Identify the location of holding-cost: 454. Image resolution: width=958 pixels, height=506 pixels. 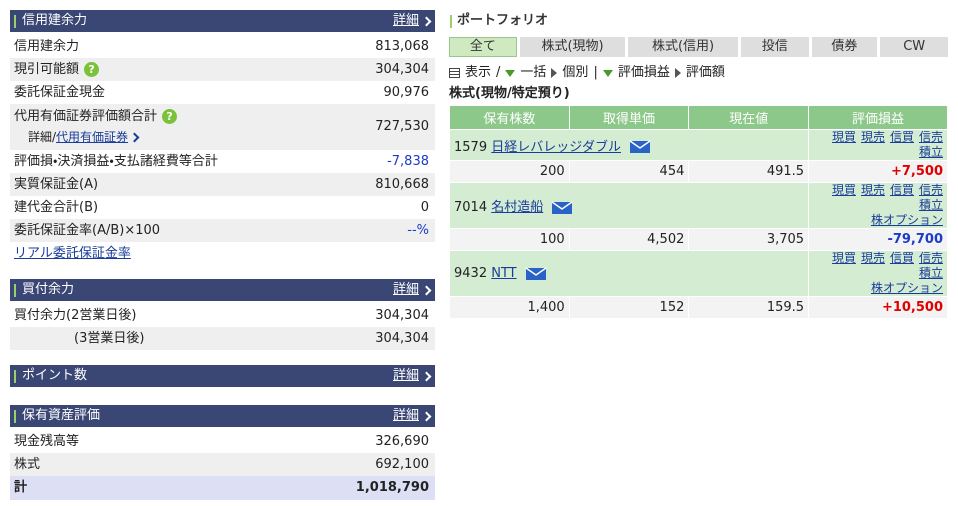
(629, 171).